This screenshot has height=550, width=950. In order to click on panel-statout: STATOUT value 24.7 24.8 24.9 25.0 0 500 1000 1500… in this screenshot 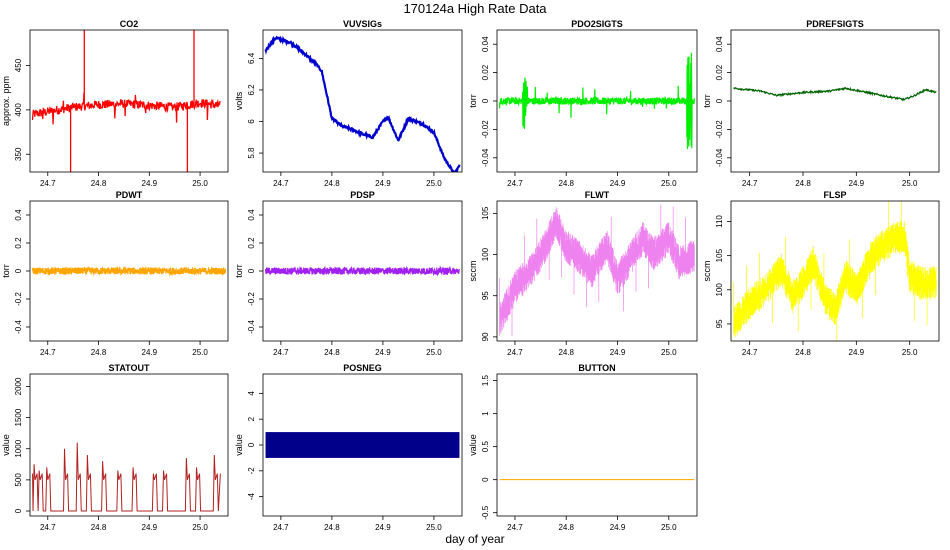, I will do `click(115, 447)`.